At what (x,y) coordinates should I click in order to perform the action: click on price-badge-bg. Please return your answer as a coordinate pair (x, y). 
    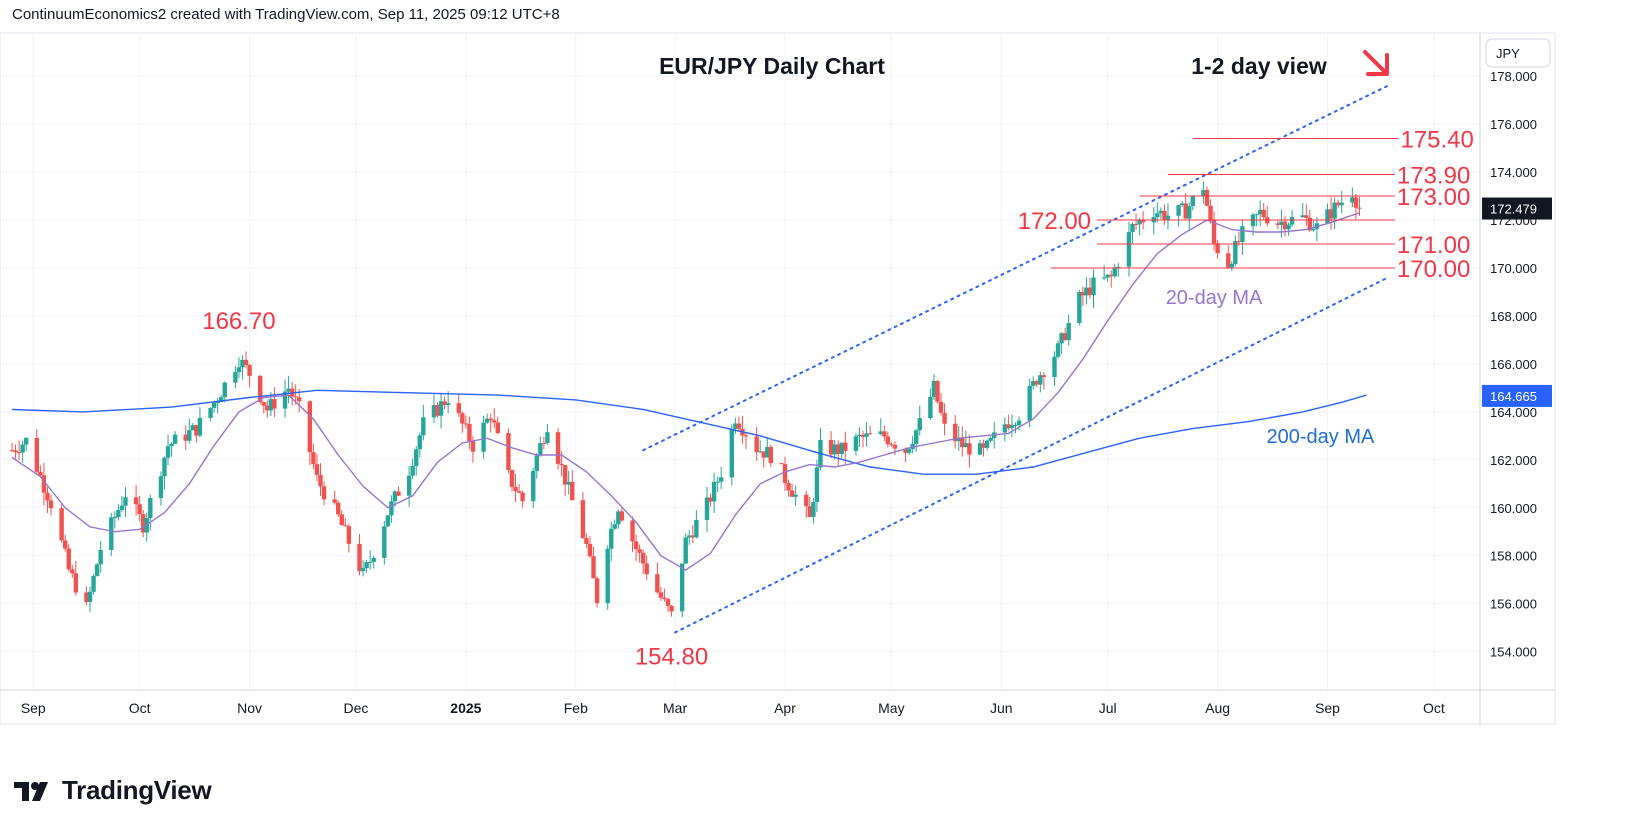
    Looking at the image, I should click on (1517, 208).